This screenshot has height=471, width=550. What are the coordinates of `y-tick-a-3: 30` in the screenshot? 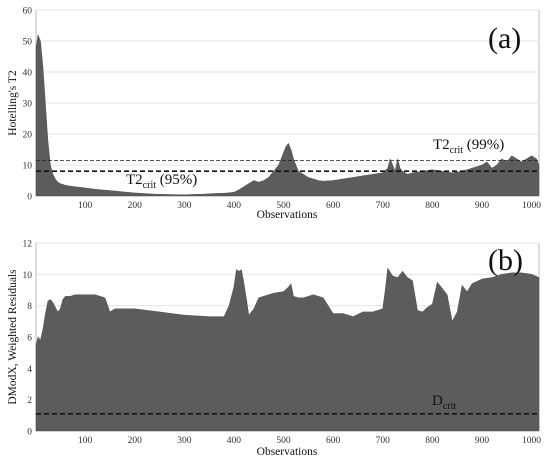 It's located at (28, 105).